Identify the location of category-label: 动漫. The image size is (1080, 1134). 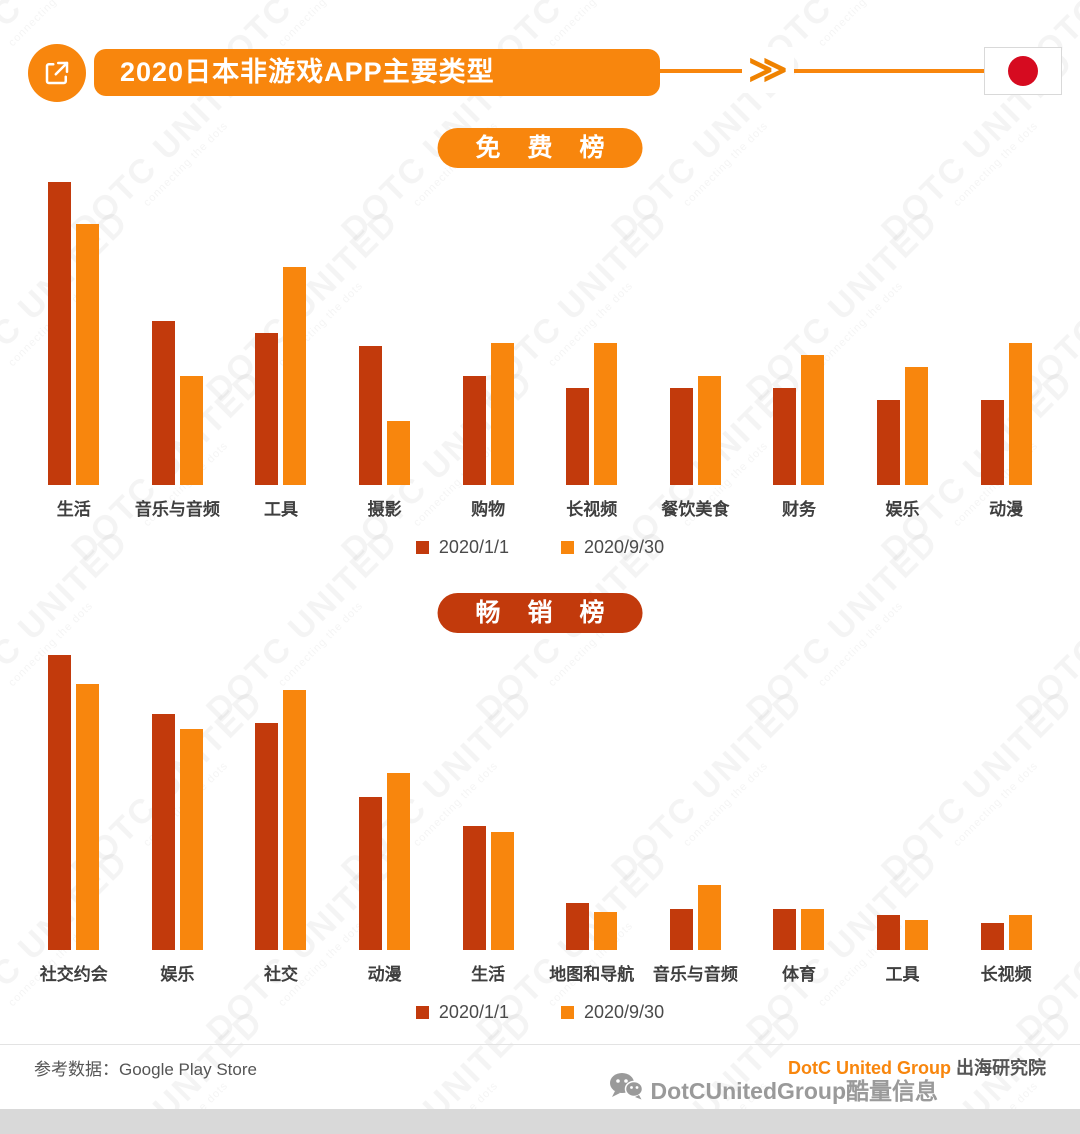
(1006, 509).